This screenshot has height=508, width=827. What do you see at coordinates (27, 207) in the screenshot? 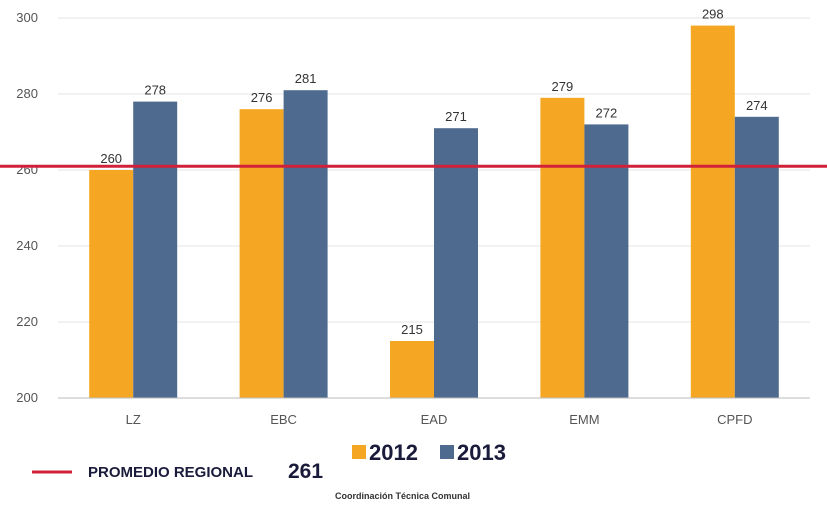
I see `y-axis-ticks: 200 220 240 260 280 300` at bounding box center [27, 207].